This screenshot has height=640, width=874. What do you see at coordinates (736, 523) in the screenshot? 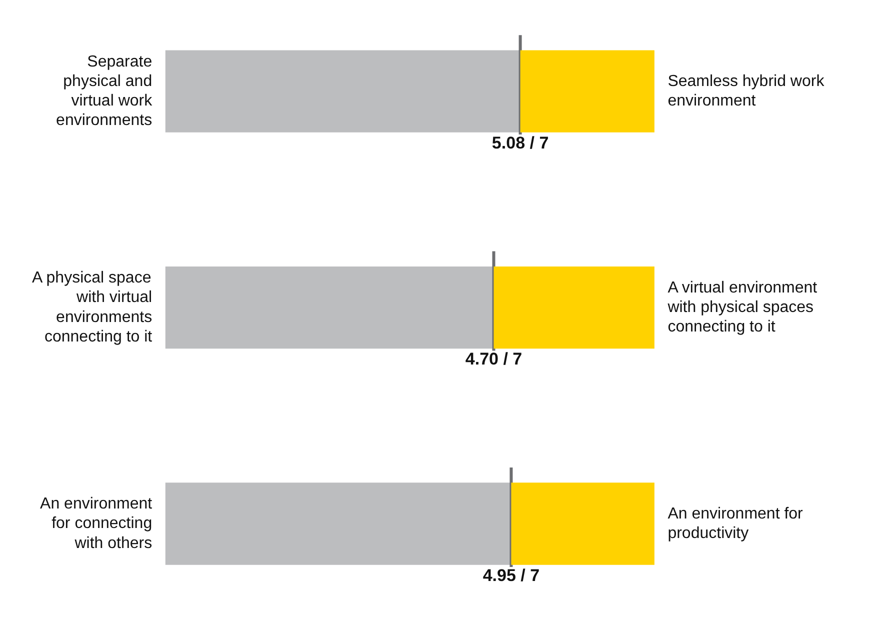
I see `text: An environment for productivity` at bounding box center [736, 523].